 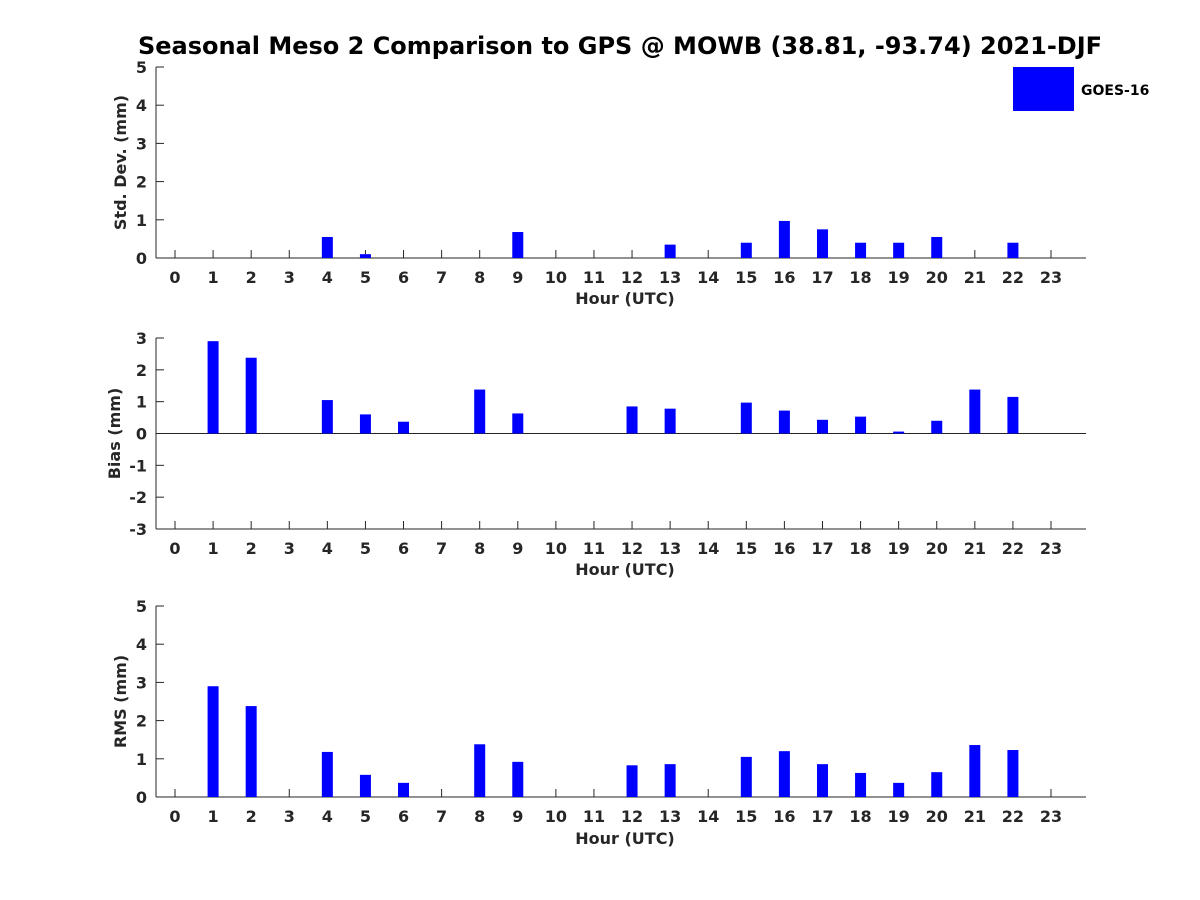 What do you see at coordinates (899, 277) in the screenshot?
I see `std-dev-x-tick-label: 19` at bounding box center [899, 277].